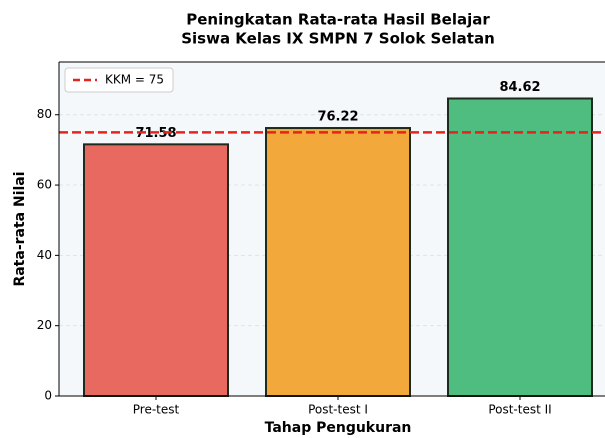 The height and width of the screenshot is (438, 605). I want to click on chart-title: Siswa Kelas IX SMPN 7 Solok Selatan, so click(338, 39).